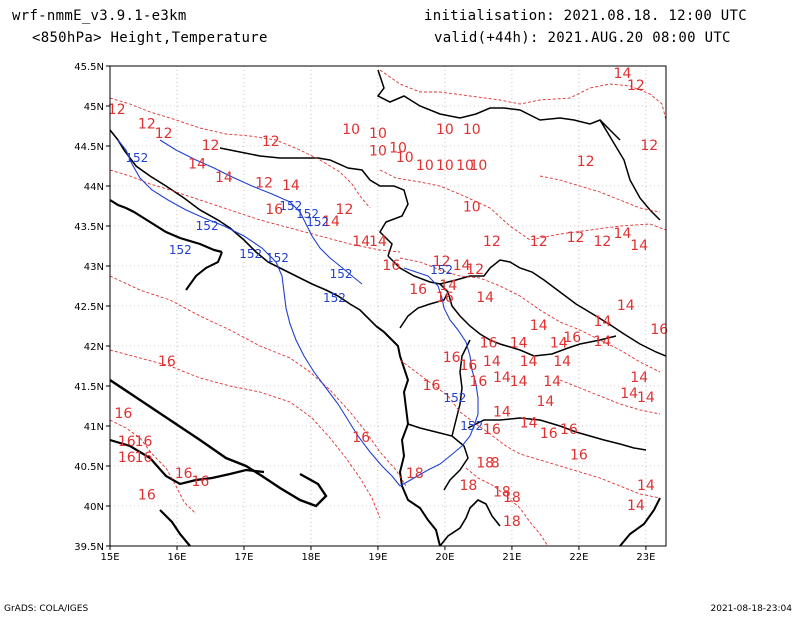 The width and height of the screenshot is (800, 618). I want to click on border-albania-macedonia, so click(461, 388).